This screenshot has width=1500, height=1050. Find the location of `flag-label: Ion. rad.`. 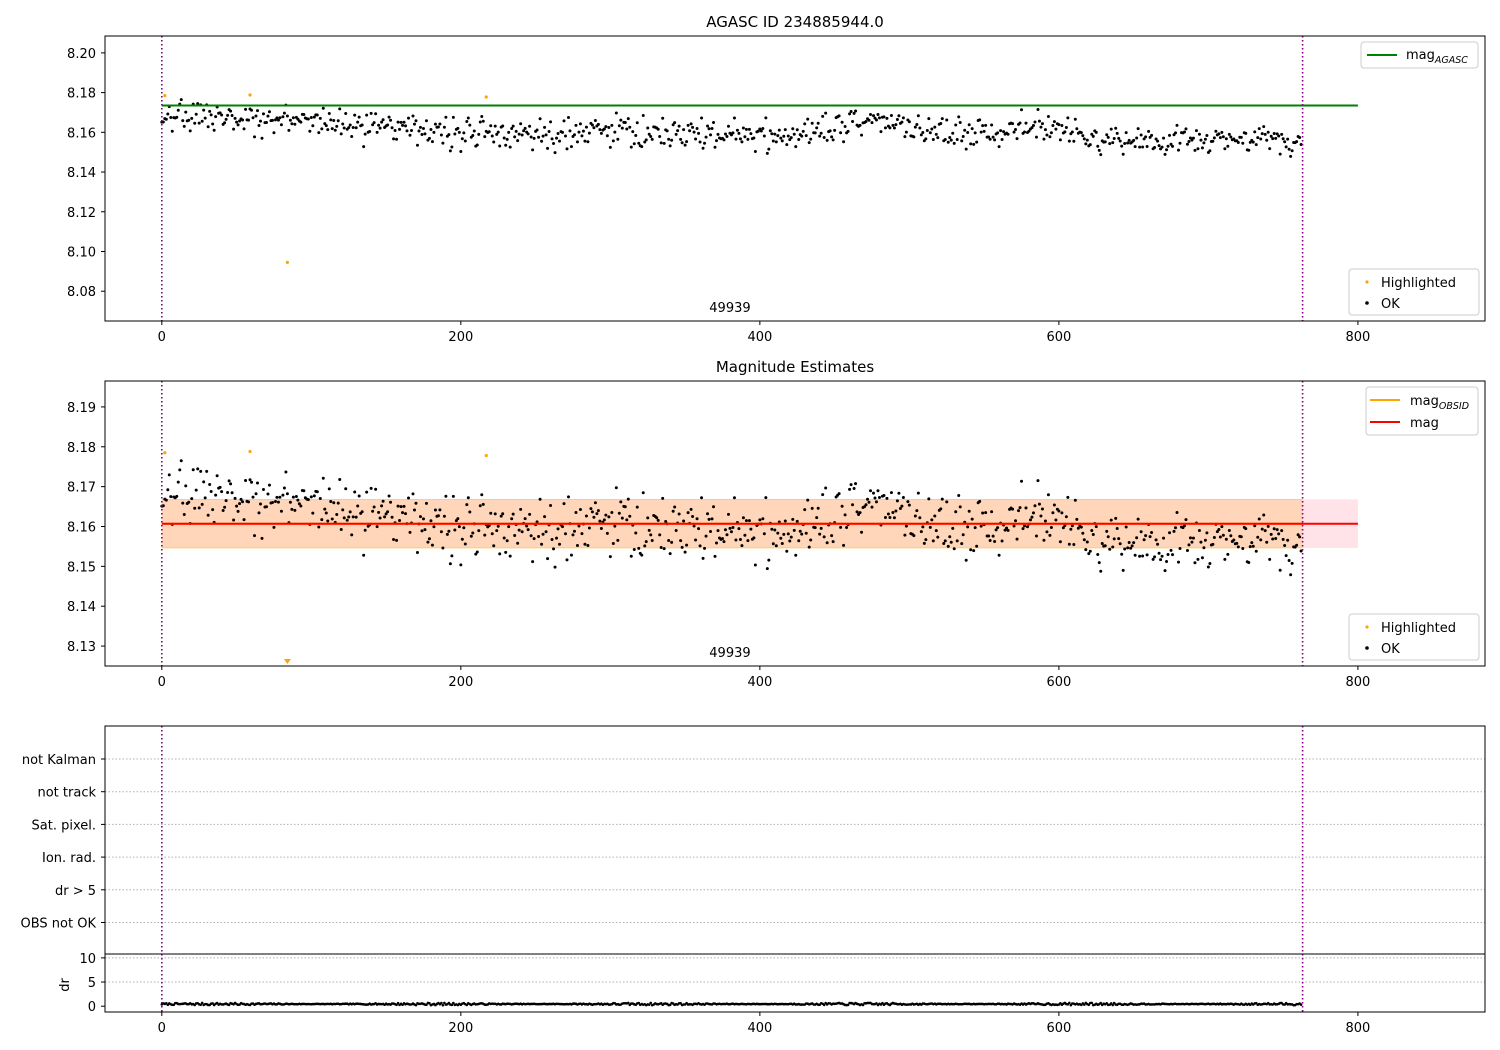

flag-label: Ion. rad. is located at coordinates (69, 858).